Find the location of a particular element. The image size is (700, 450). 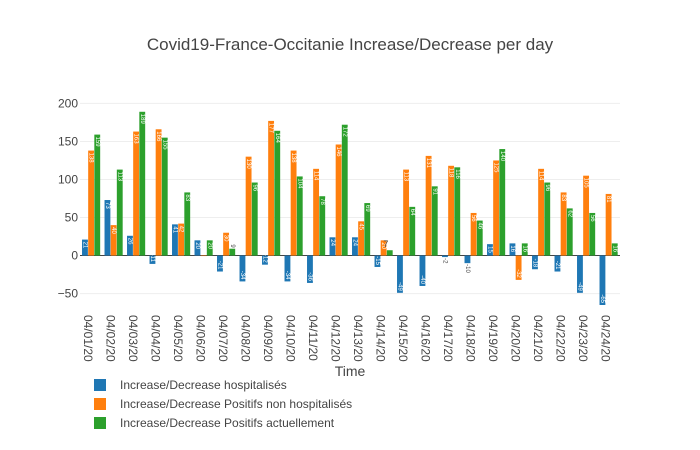

bar-value-label: 69 is located at coordinates (367, 208).